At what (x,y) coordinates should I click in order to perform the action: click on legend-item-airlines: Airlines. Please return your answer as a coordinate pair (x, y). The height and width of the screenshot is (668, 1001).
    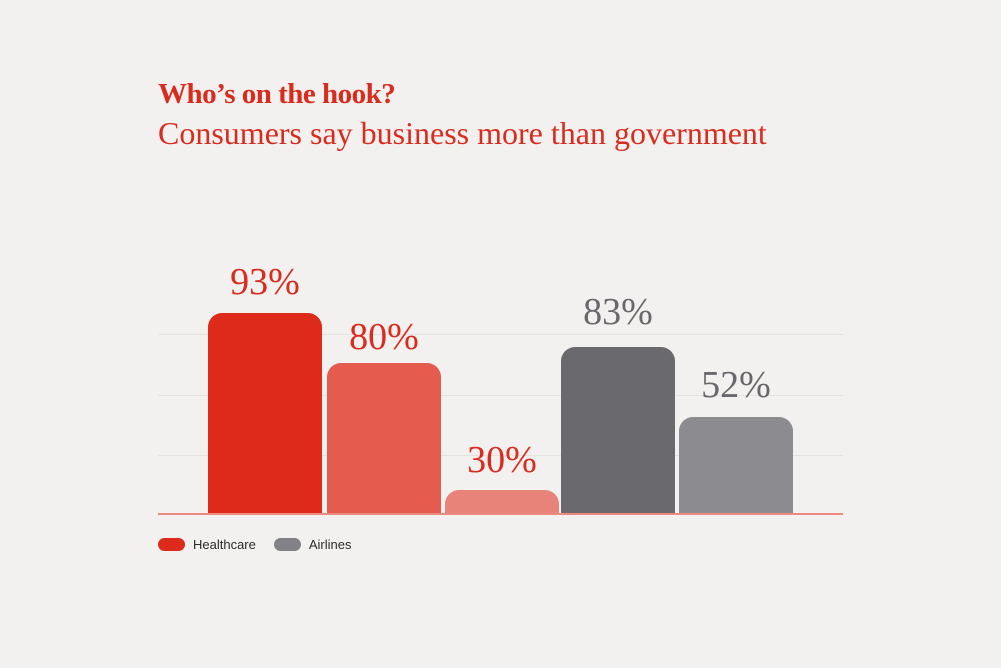
    Looking at the image, I should click on (312, 544).